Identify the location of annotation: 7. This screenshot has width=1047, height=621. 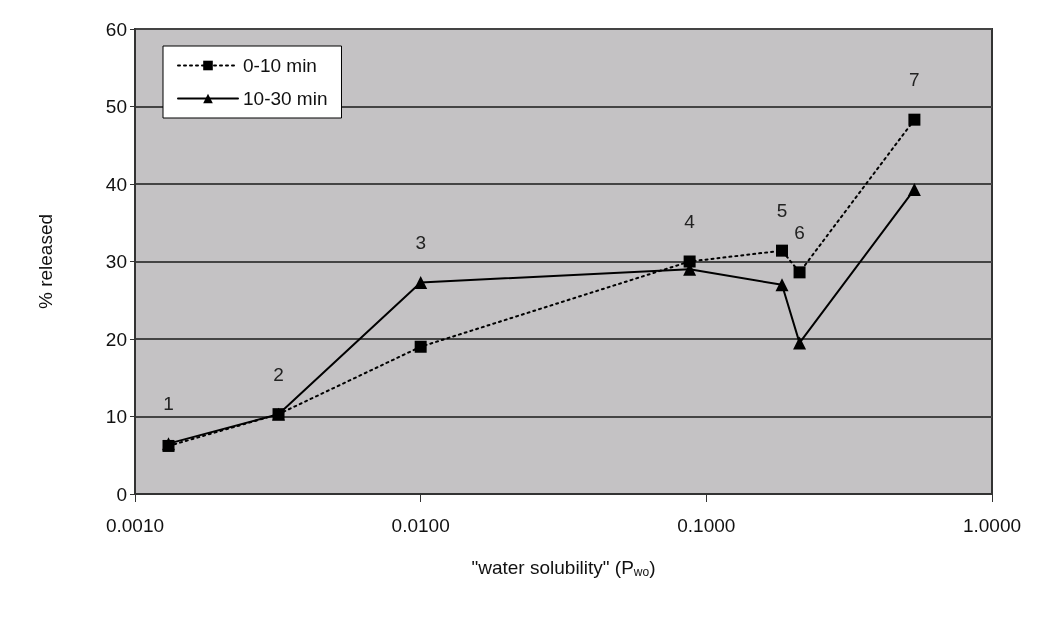
(914, 80).